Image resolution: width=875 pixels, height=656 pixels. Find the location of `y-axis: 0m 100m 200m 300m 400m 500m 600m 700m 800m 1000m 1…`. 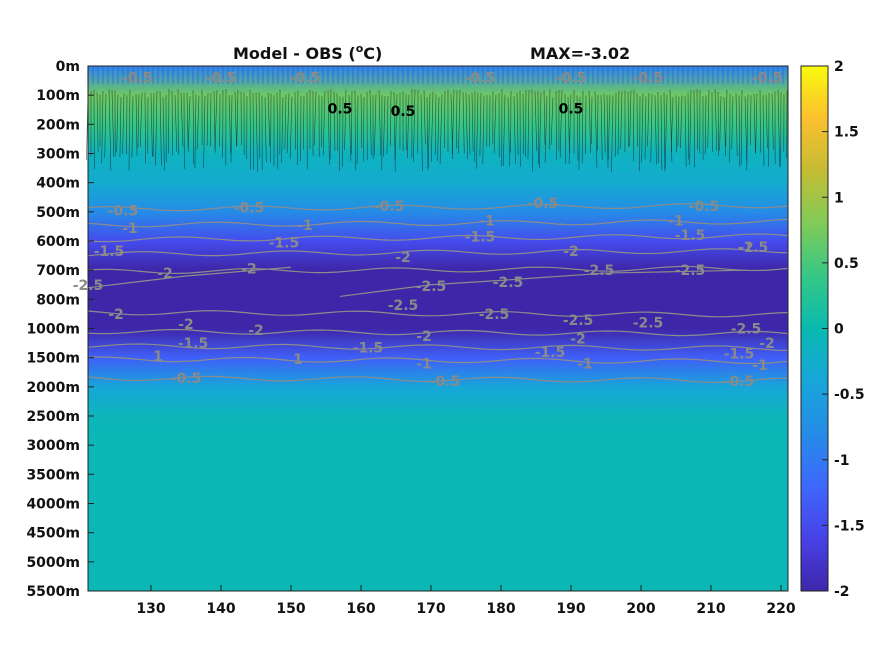

y-axis: 0m 100m 200m 300m 400m 500m 600m 700m 800m 1000m 1… is located at coordinates (60, 329).